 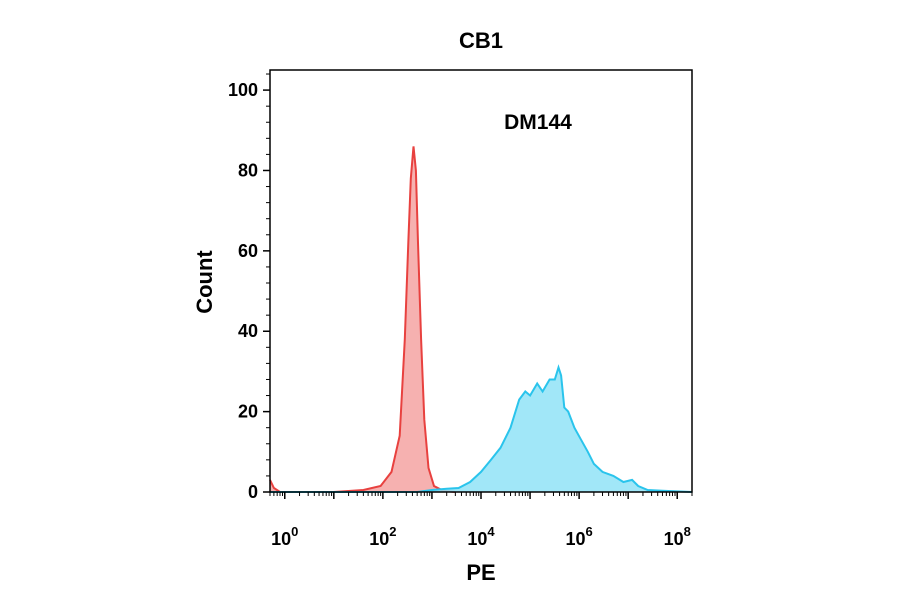 I want to click on y-tick-label: 100, so click(x=243, y=90).